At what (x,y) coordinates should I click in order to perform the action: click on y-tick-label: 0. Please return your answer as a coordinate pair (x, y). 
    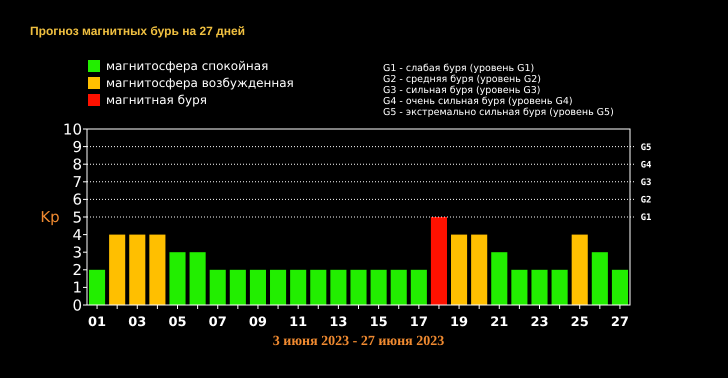
    Looking at the image, I should click on (77, 305).